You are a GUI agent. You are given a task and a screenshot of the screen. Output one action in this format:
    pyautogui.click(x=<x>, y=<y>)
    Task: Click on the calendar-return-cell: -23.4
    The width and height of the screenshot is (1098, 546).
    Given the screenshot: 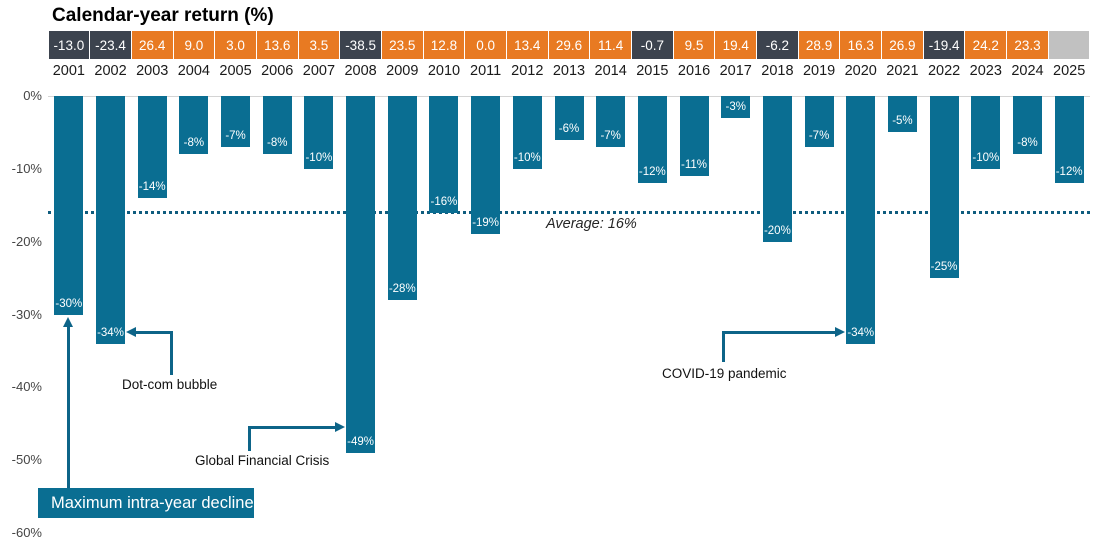 What is the action you would take?
    pyautogui.click(x=110, y=45)
    